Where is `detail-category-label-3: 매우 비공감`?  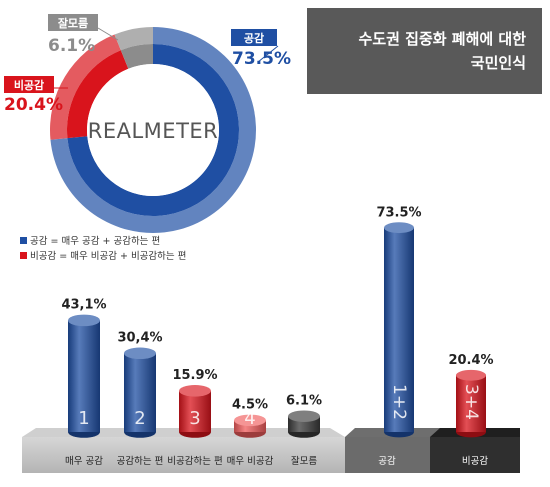
detail-category-label-3: 매우 비공감 is located at coordinates (250, 461).